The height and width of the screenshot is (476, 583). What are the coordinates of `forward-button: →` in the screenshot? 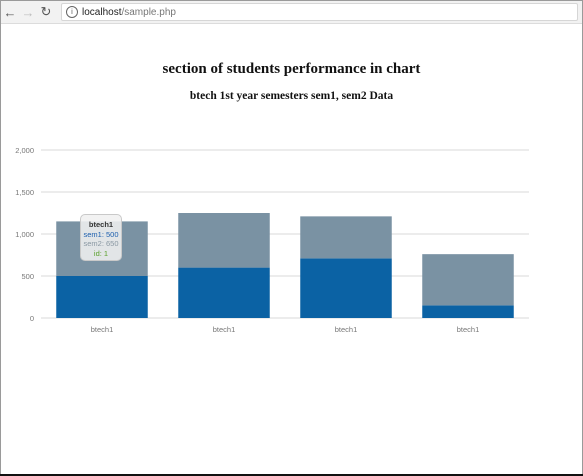 It's located at (28, 12).